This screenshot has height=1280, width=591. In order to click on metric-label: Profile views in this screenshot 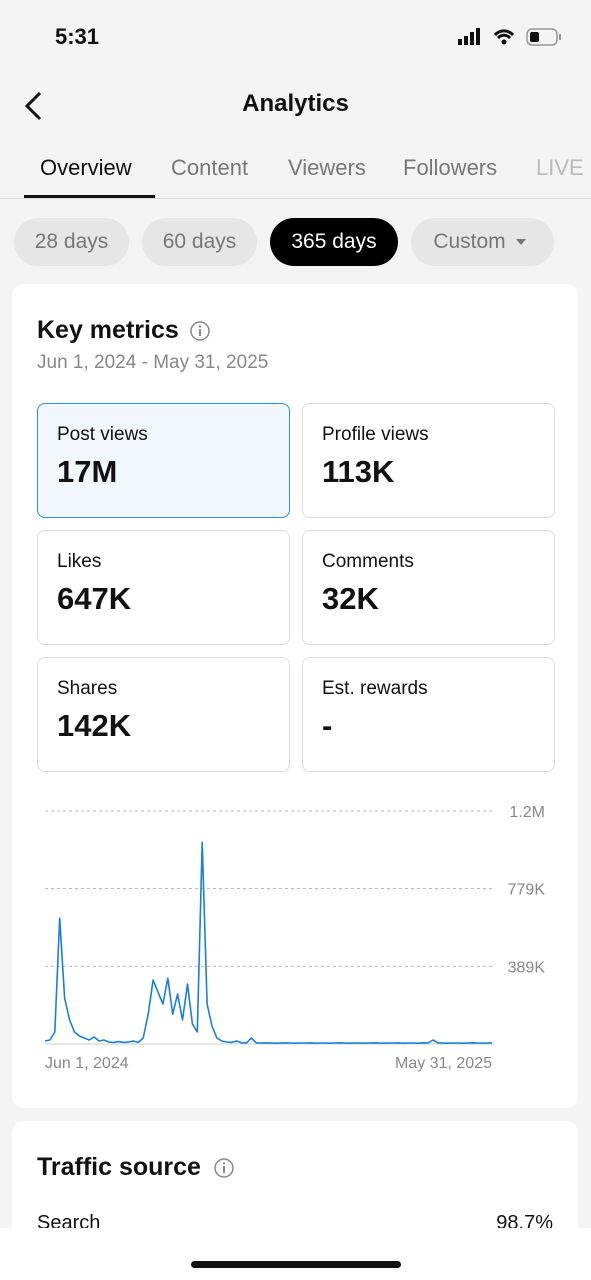, I will do `click(375, 434)`.